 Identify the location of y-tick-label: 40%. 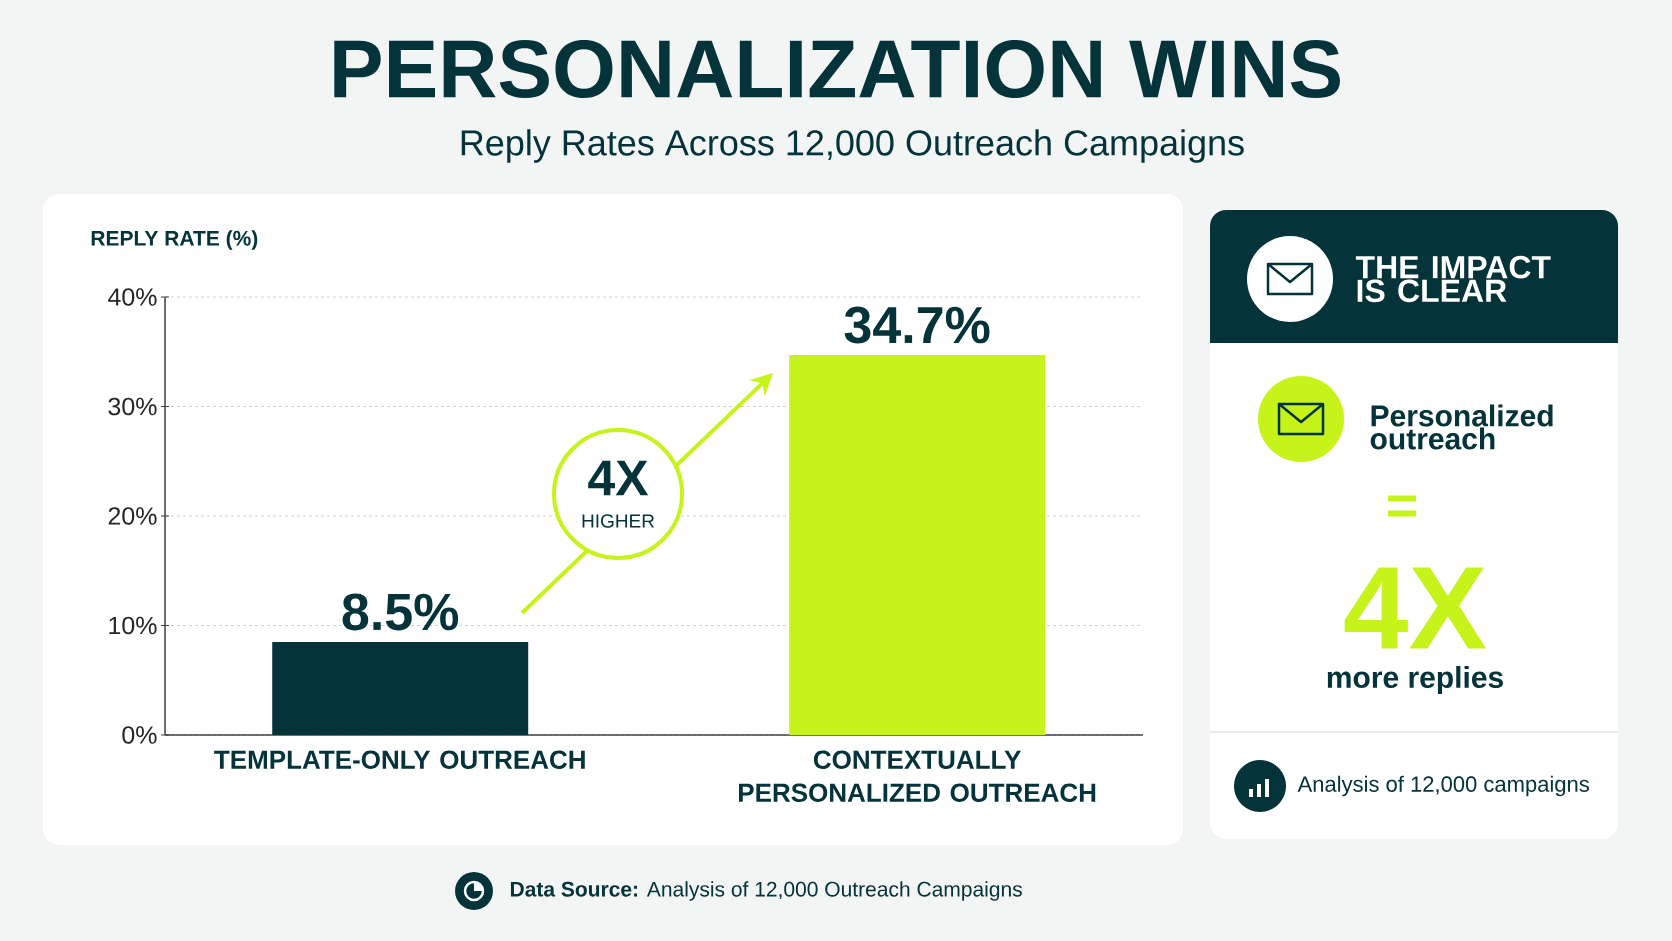
(132, 297).